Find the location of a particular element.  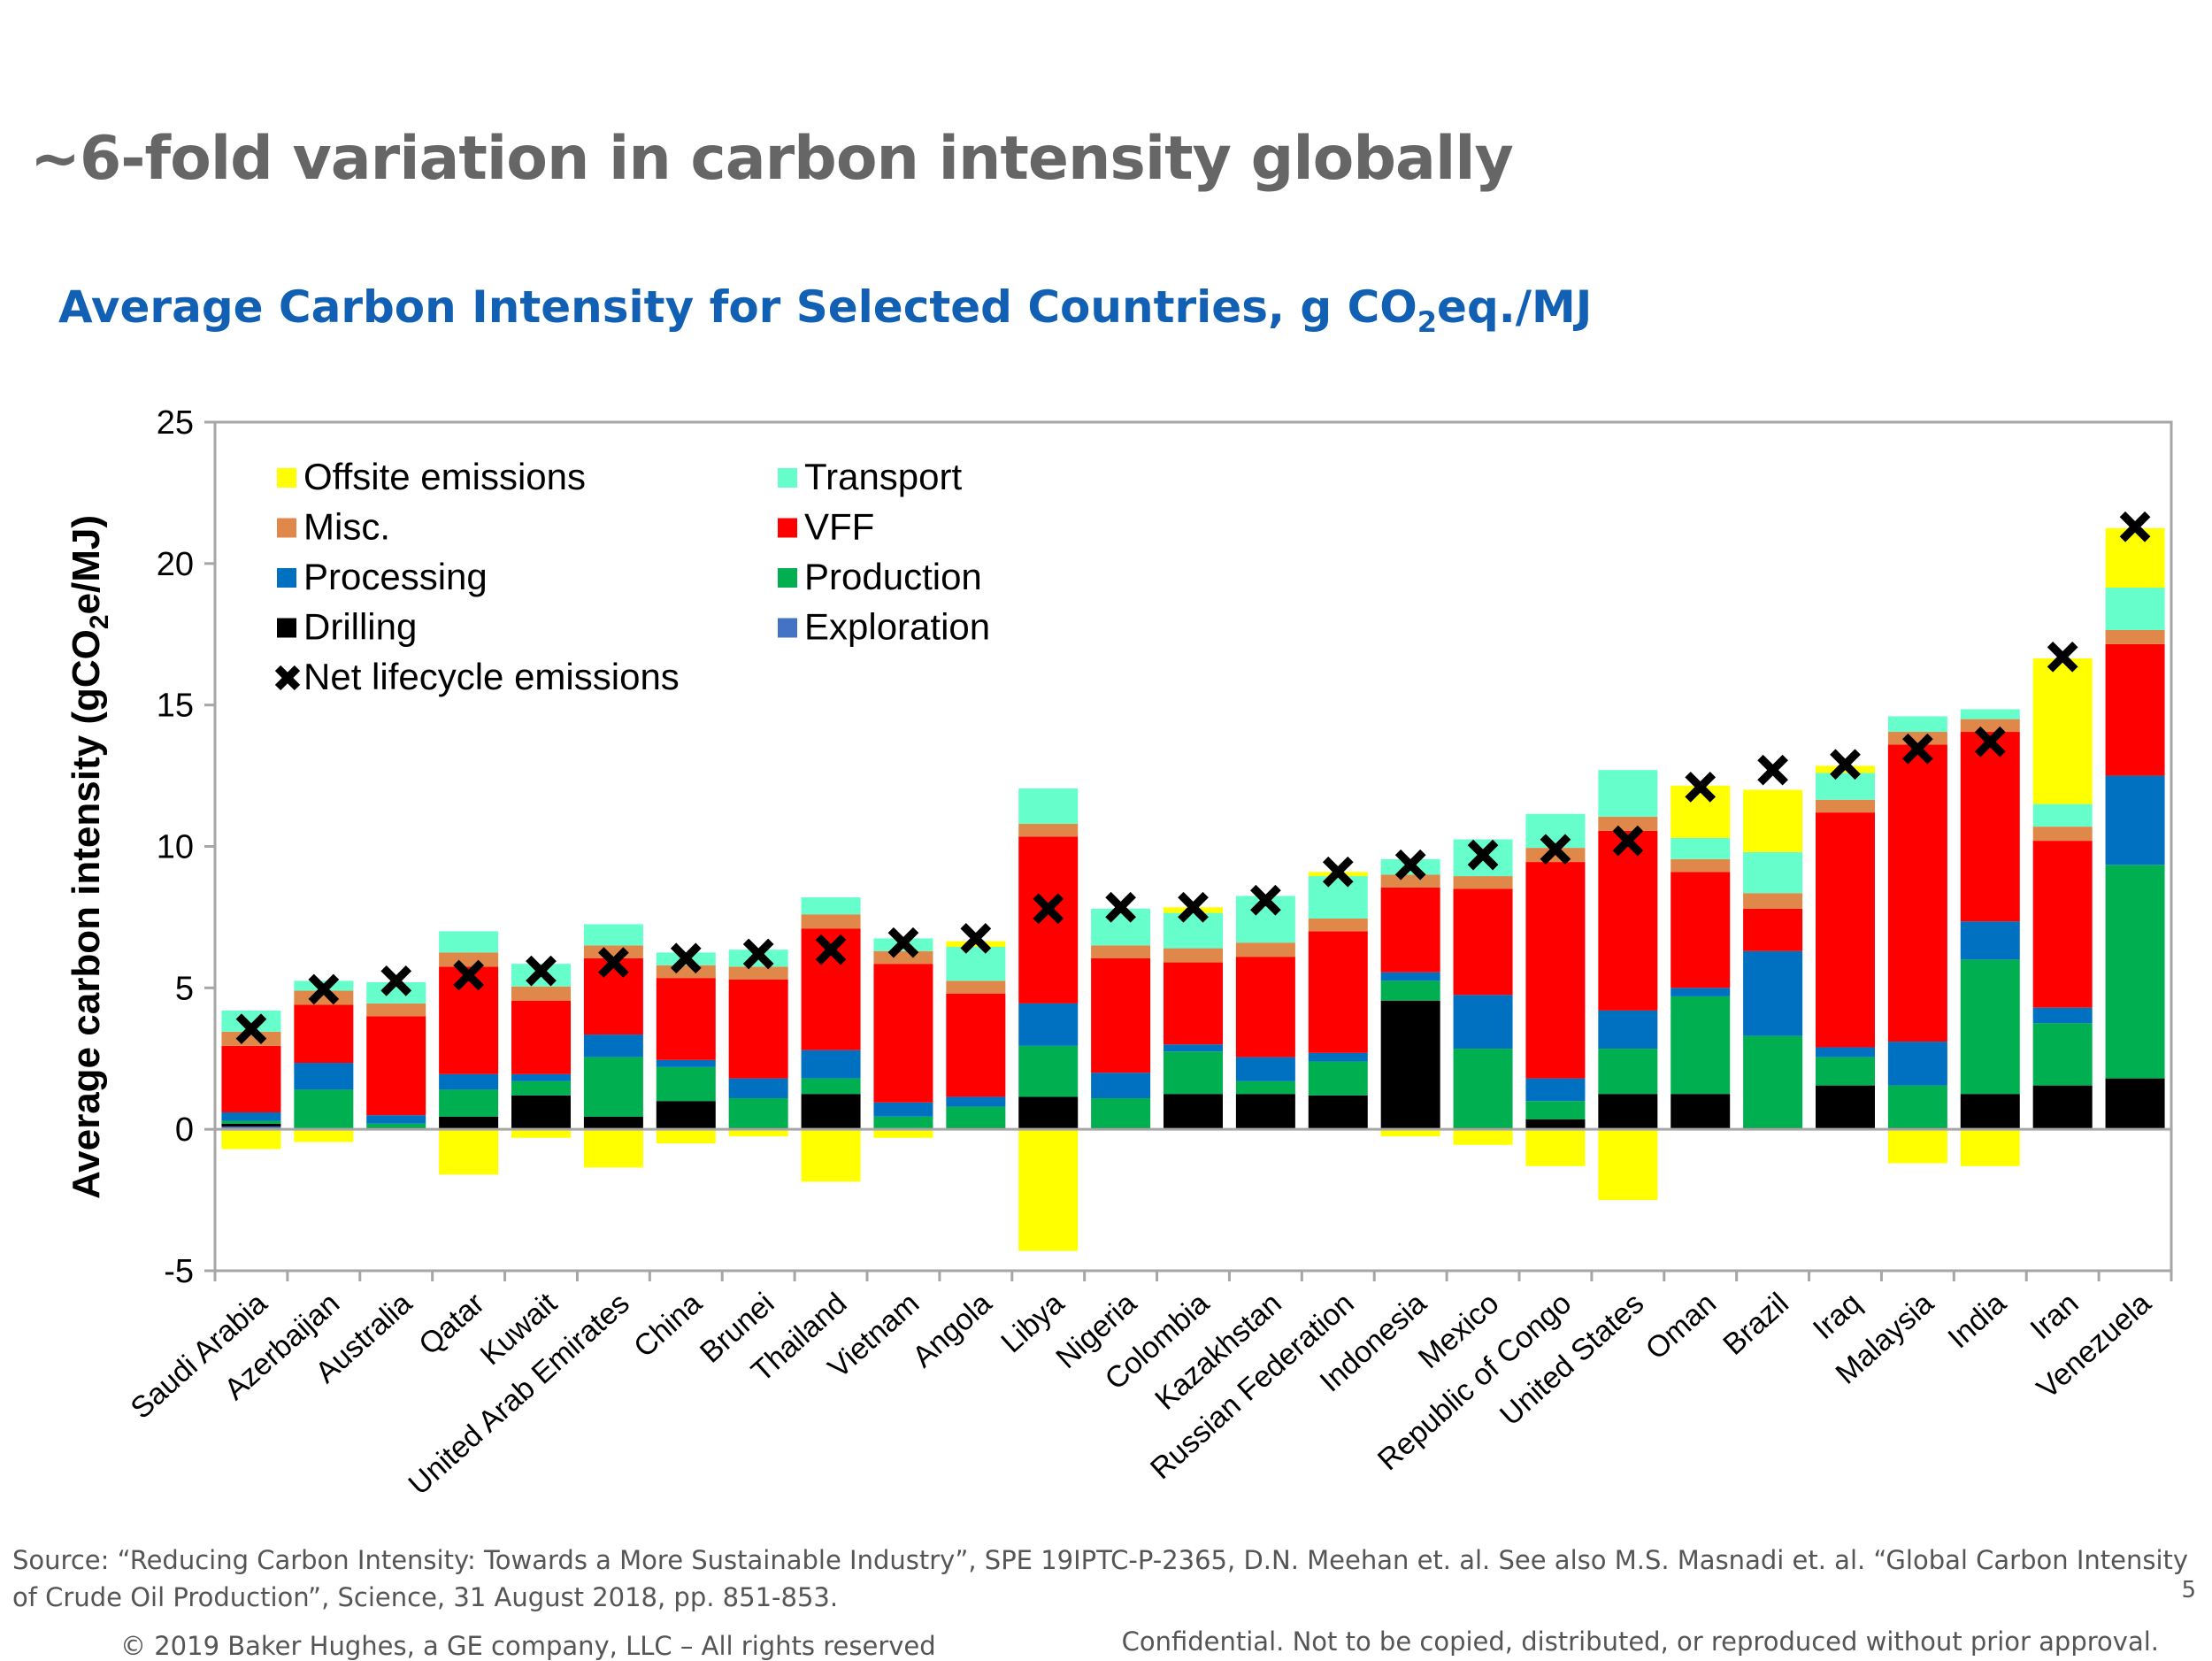

bar-segment-production-azerbaijan is located at coordinates (324, 1109).